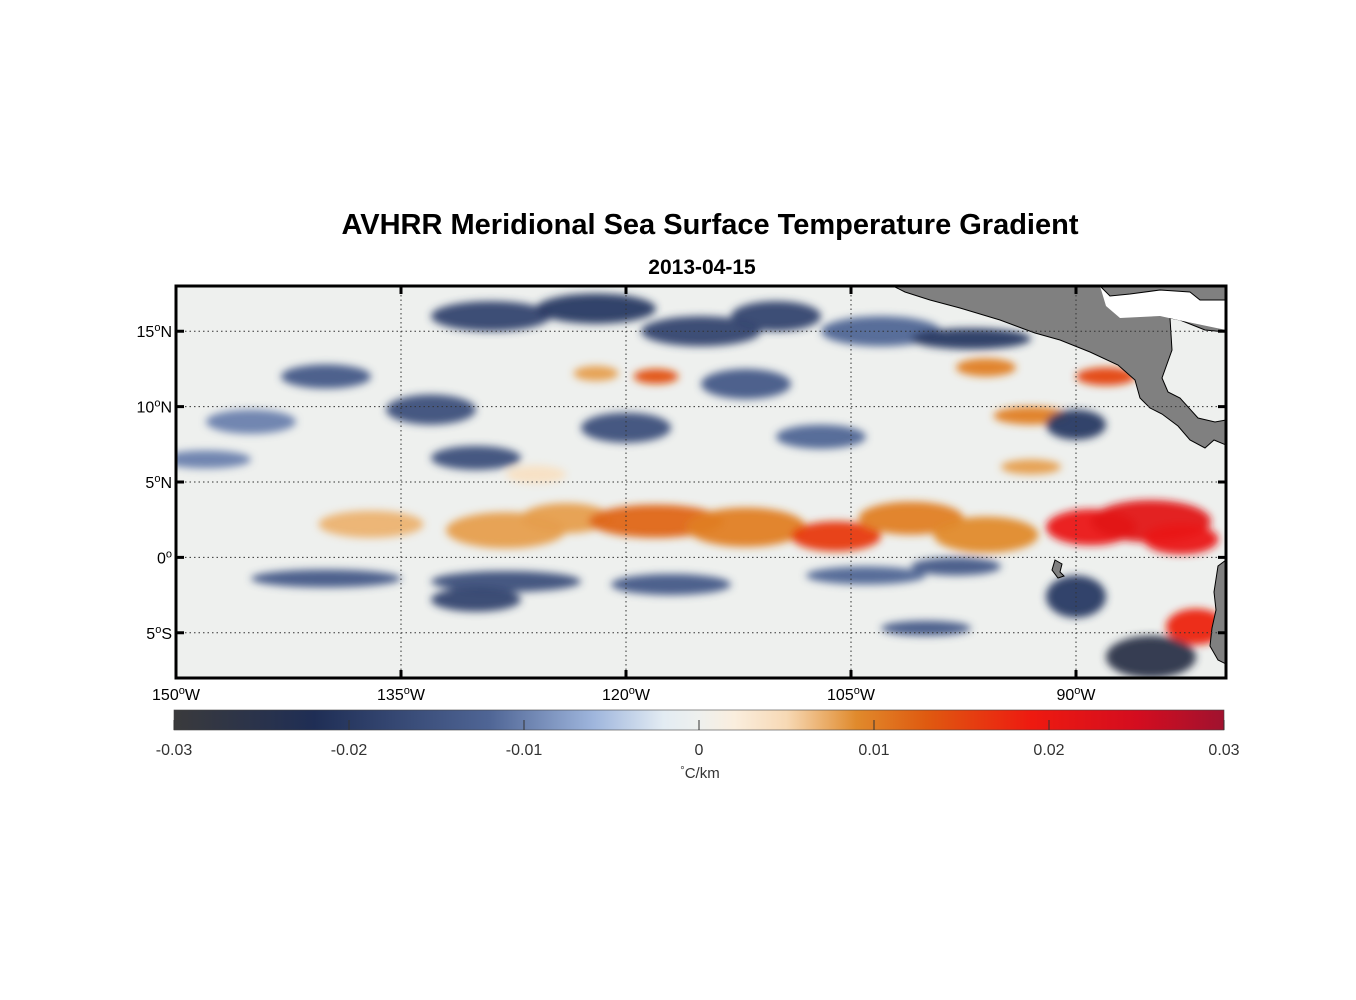 The height and width of the screenshot is (1000, 1356). What do you see at coordinates (154, 407) in the screenshot?
I see `lat-label: 10oN` at bounding box center [154, 407].